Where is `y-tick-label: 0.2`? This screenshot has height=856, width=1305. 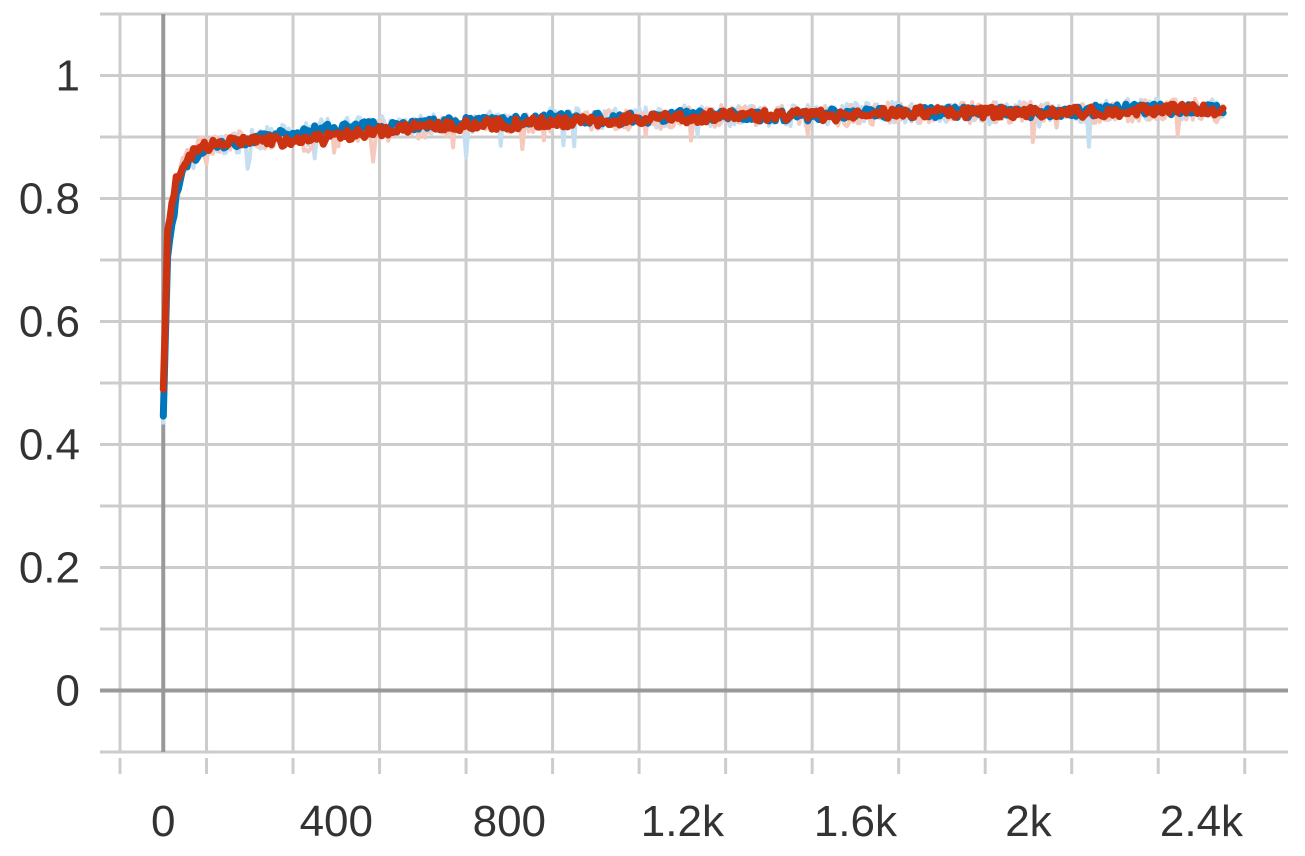 y-tick-label: 0.2 is located at coordinates (49, 568).